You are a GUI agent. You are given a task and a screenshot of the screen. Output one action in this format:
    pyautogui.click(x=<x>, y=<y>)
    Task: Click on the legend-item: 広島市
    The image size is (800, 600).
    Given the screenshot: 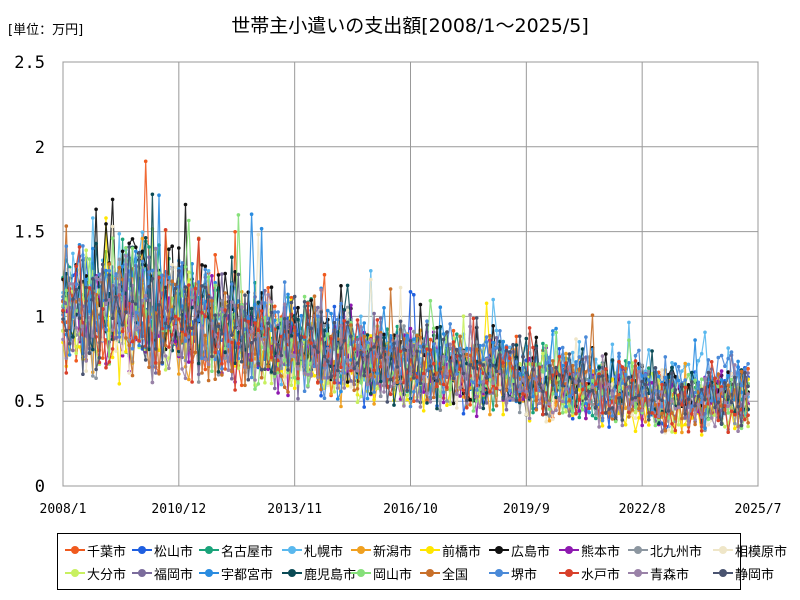 What is the action you would take?
    pyautogui.click(x=519, y=550)
    